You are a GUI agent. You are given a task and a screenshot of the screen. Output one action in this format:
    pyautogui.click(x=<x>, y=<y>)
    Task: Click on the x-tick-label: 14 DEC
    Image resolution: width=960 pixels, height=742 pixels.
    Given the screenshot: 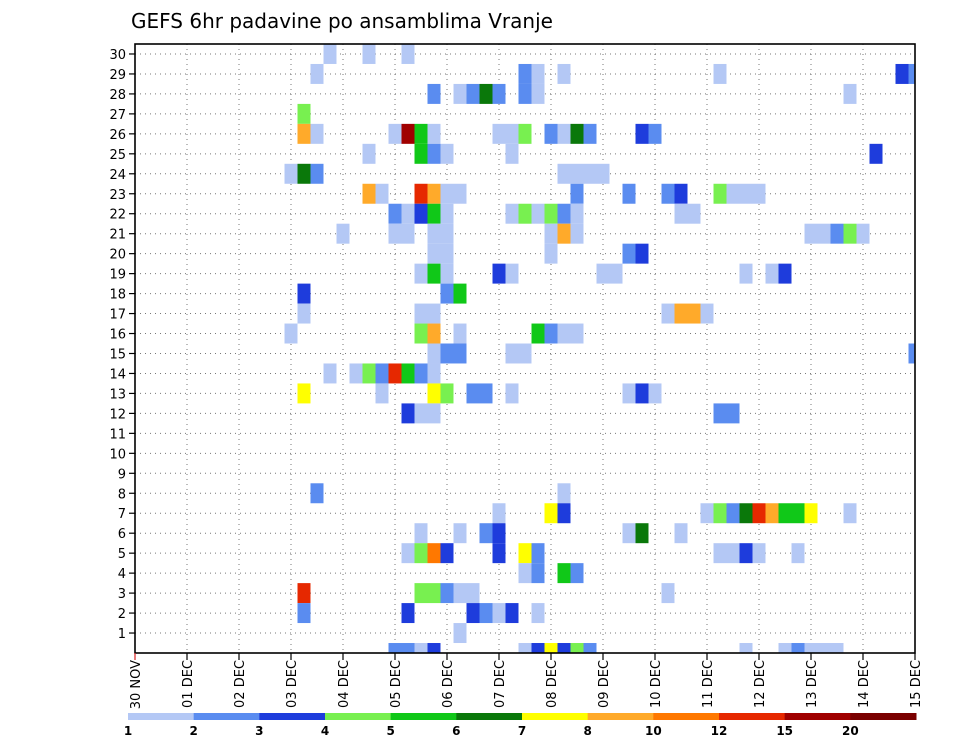 What is the action you would take?
    pyautogui.click(x=864, y=684)
    